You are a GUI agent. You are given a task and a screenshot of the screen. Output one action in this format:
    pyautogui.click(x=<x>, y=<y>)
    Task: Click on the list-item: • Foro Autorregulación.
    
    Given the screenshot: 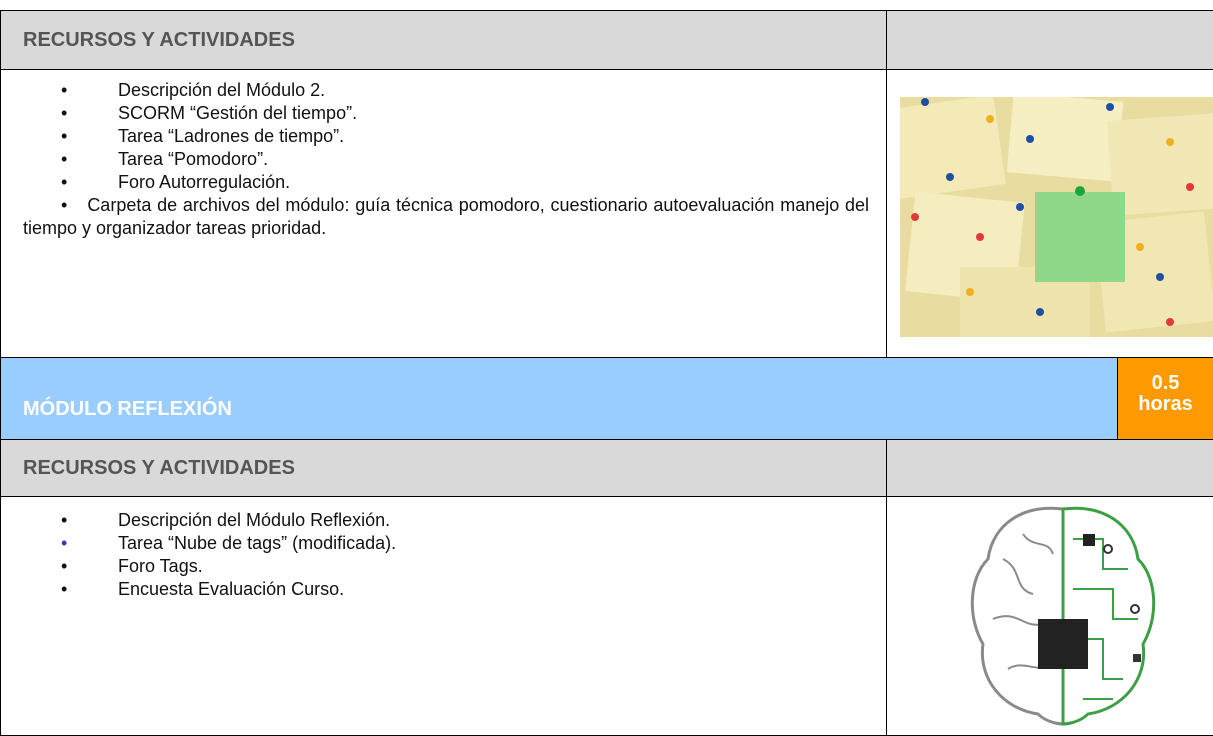 What is the action you would take?
    pyautogui.click(x=443, y=182)
    